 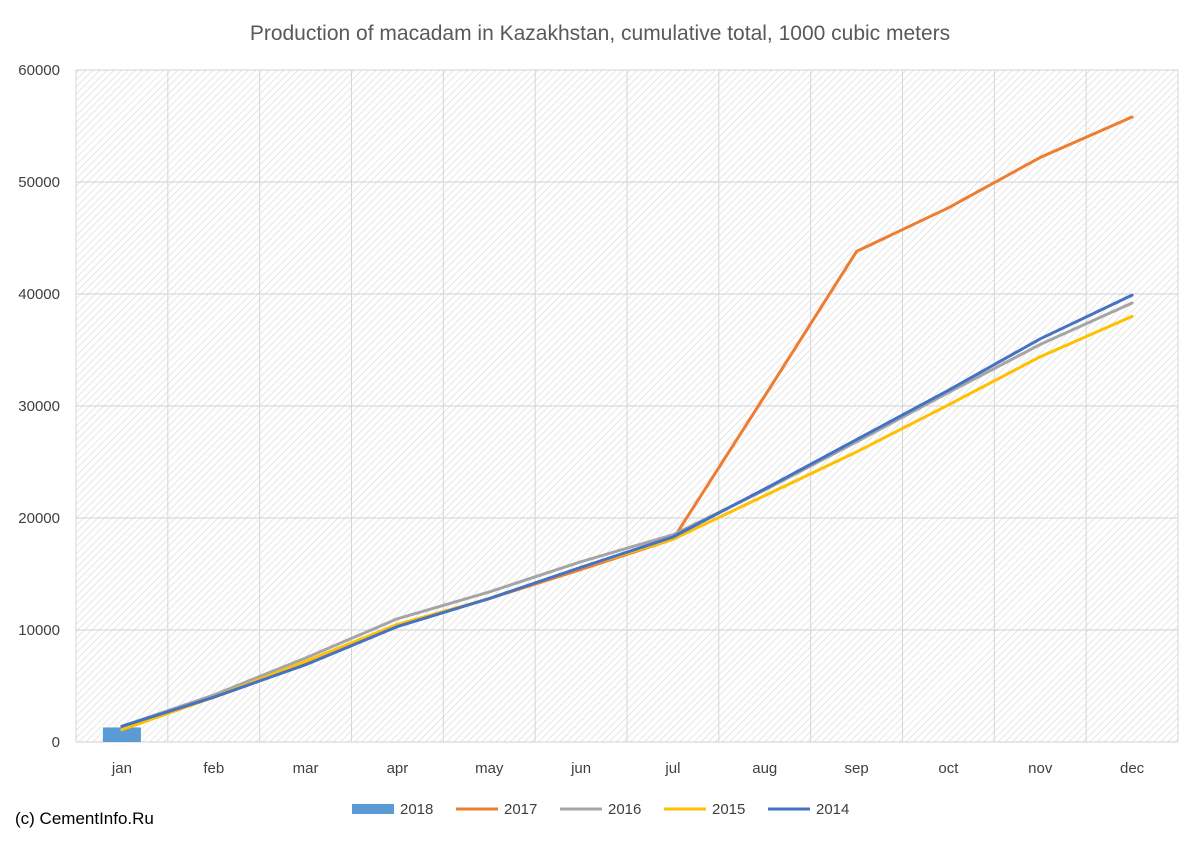 What do you see at coordinates (628, 768) in the screenshot?
I see `x-axis: jan feb mar apr may jun jul aug sep oct nov dec` at bounding box center [628, 768].